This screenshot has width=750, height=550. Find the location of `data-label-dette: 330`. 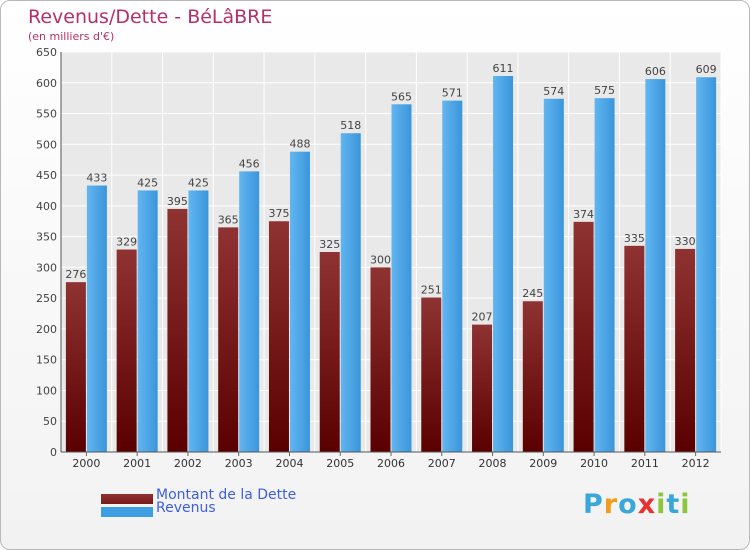

data-label-dette: 330 is located at coordinates (685, 241).